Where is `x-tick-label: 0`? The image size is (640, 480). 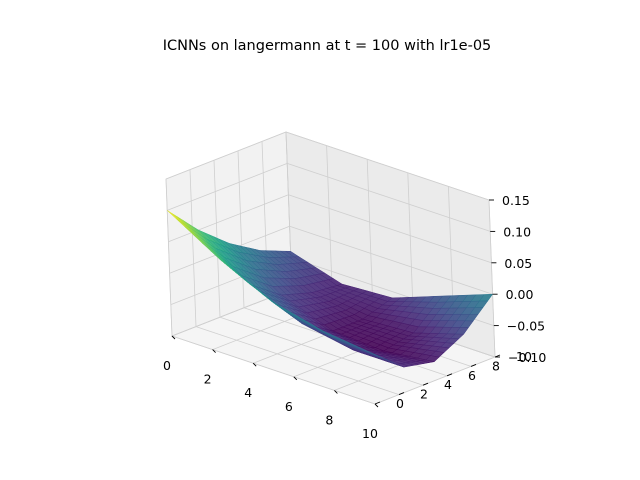
x-tick-label: 0 is located at coordinates (167, 365).